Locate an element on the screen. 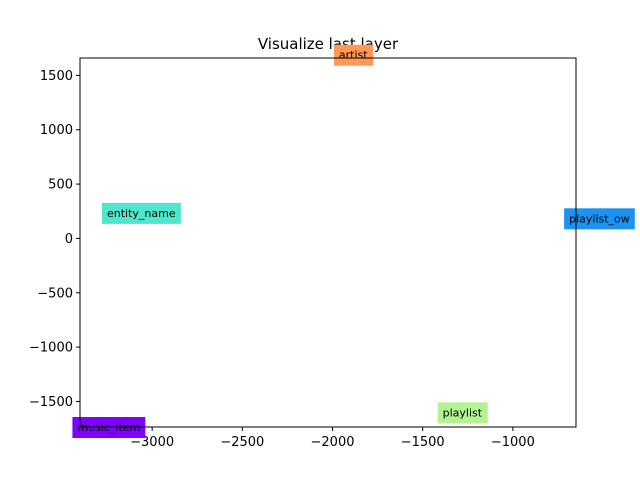  chart-title: Visualize last layer is located at coordinates (328, 44).